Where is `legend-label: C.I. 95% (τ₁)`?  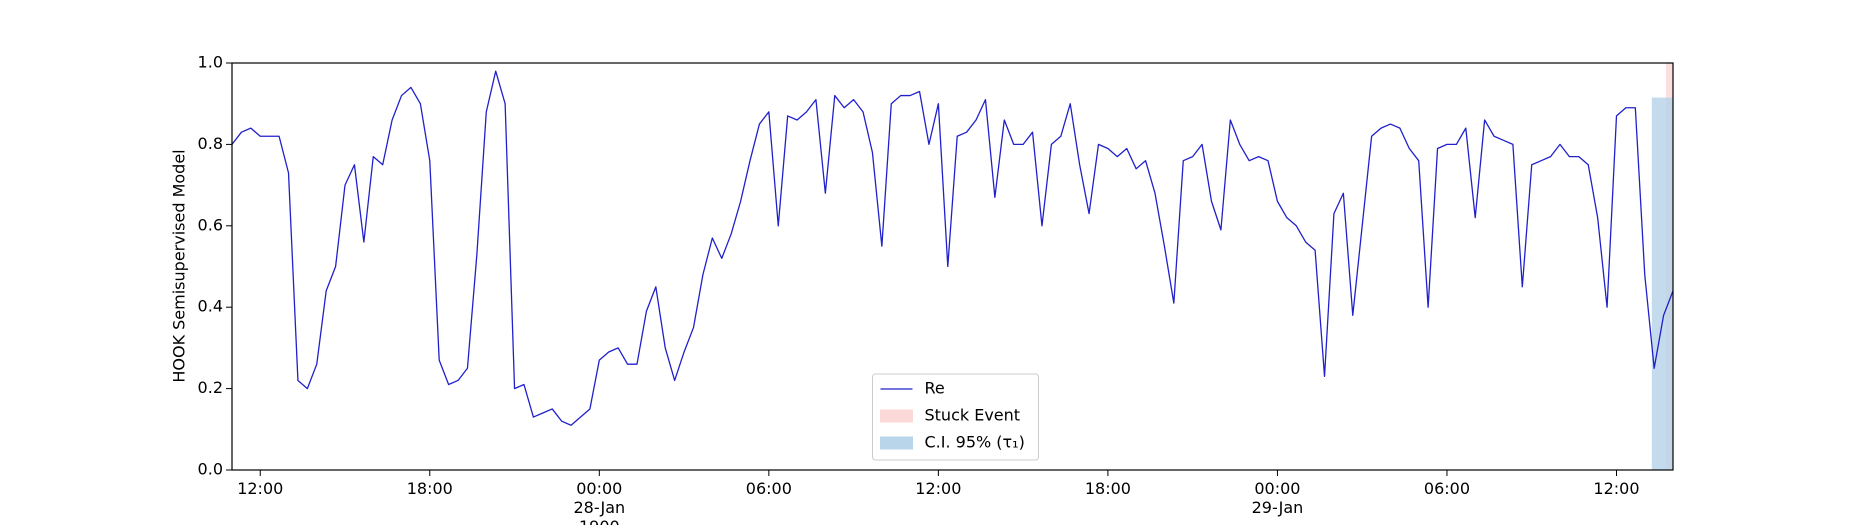
legend-label: C.I. 95% (τ₁) is located at coordinates (975, 442).